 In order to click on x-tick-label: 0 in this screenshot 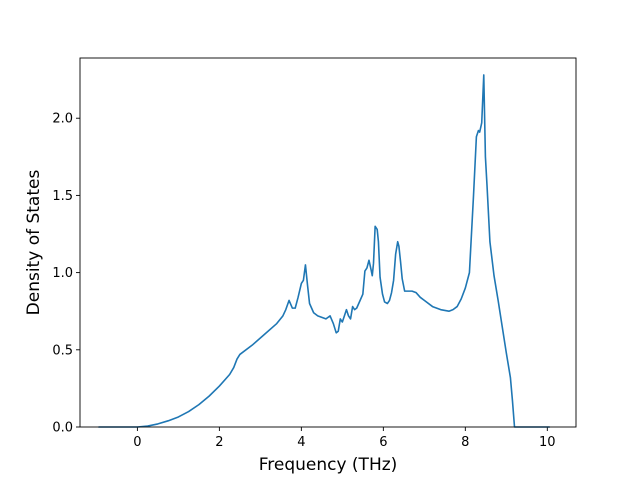, I will do `click(137, 442)`.